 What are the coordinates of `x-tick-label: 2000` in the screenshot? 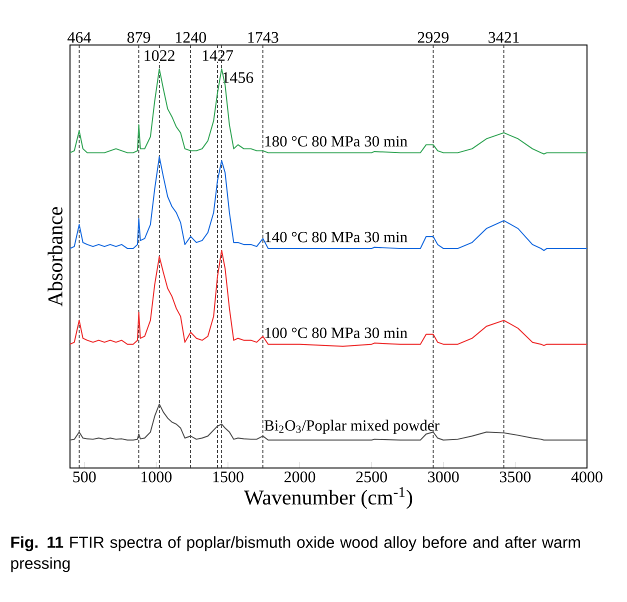 It's located at (300, 477).